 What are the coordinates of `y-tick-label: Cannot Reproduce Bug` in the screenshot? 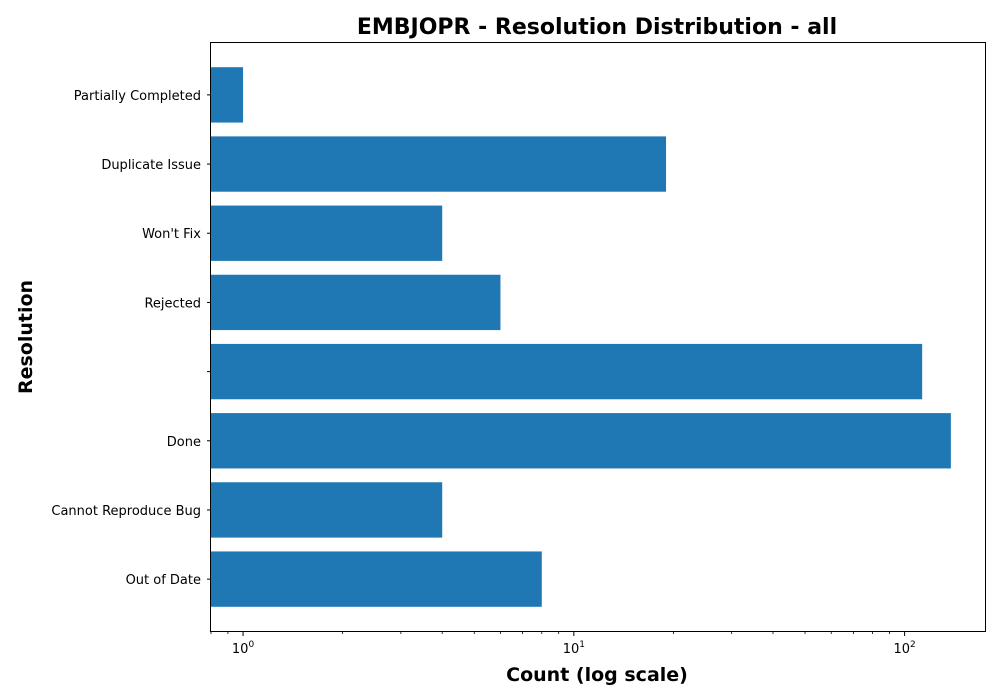 It's located at (126, 511).